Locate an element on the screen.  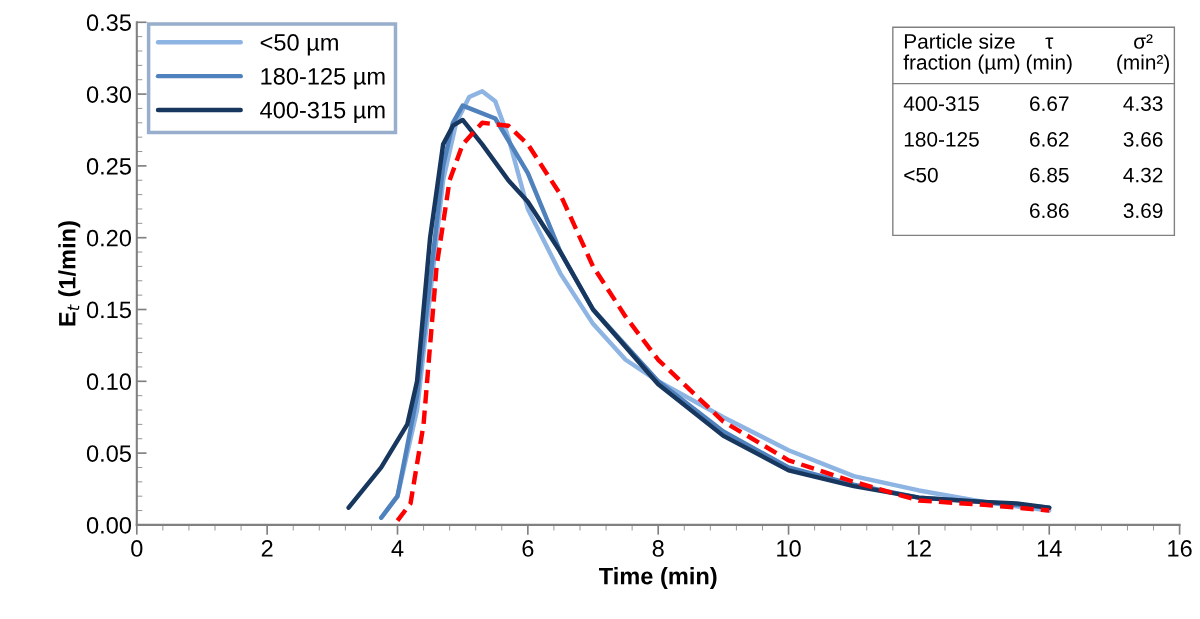
y-tick-label: 0.35 is located at coordinates (108, 23).